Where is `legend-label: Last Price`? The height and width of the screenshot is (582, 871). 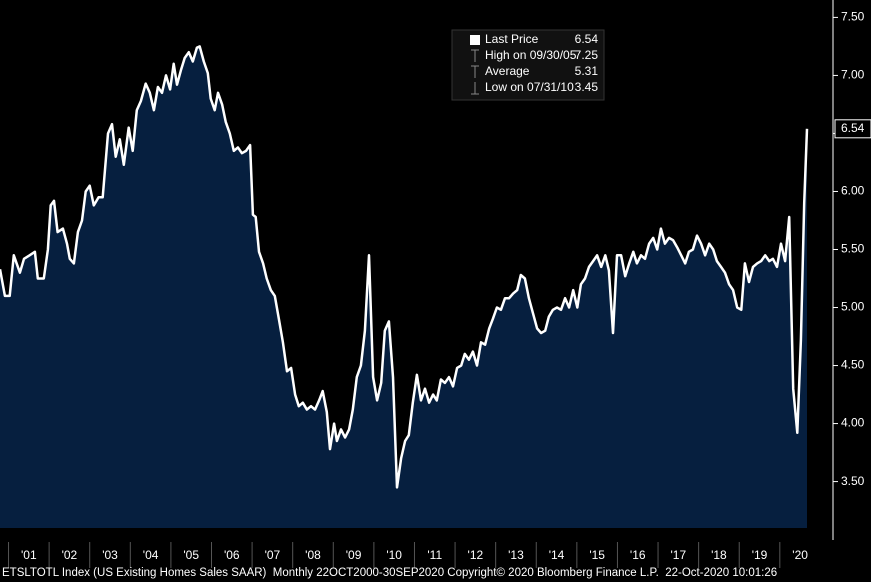 legend-label: Last Price is located at coordinates (512, 39).